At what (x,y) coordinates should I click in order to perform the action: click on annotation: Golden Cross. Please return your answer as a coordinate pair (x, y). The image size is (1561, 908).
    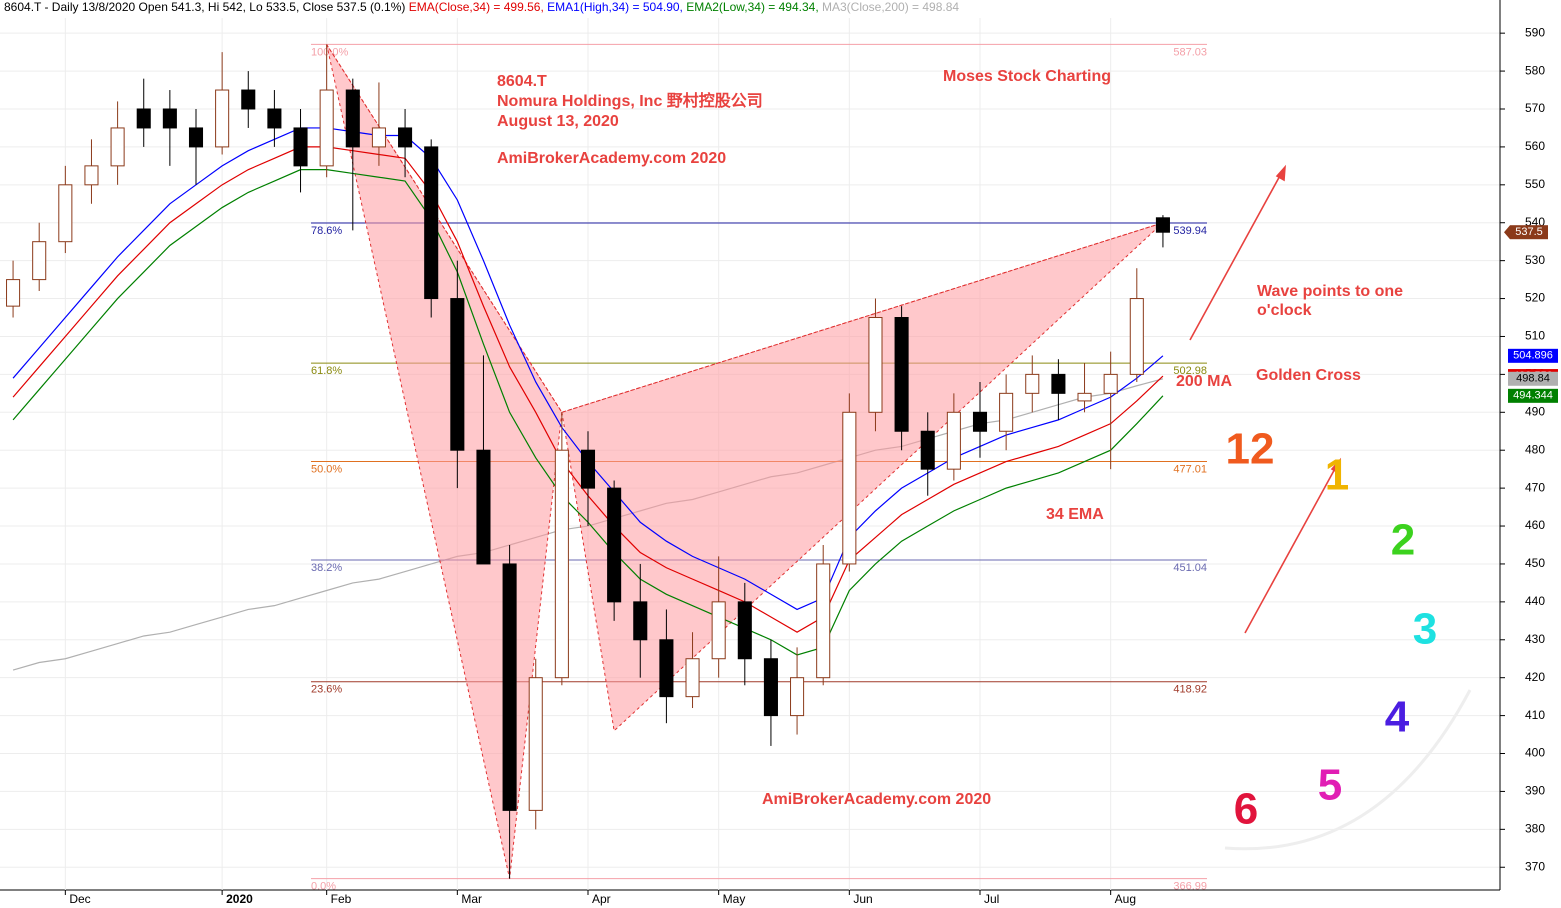
    Looking at the image, I should click on (1308, 375).